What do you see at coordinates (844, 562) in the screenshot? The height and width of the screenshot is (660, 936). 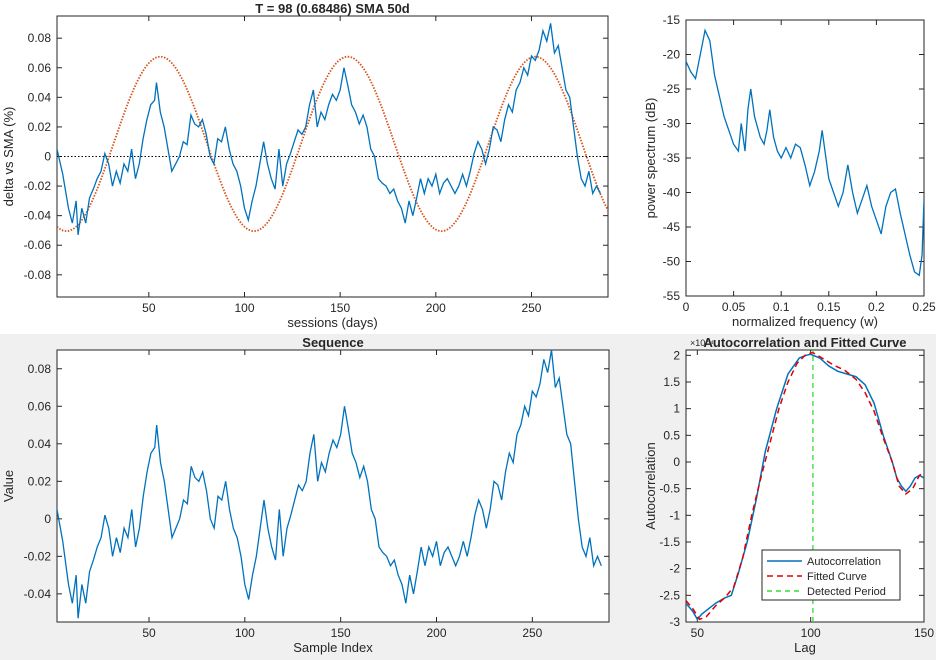 I see `legend-entry: Autocorrelation` at bounding box center [844, 562].